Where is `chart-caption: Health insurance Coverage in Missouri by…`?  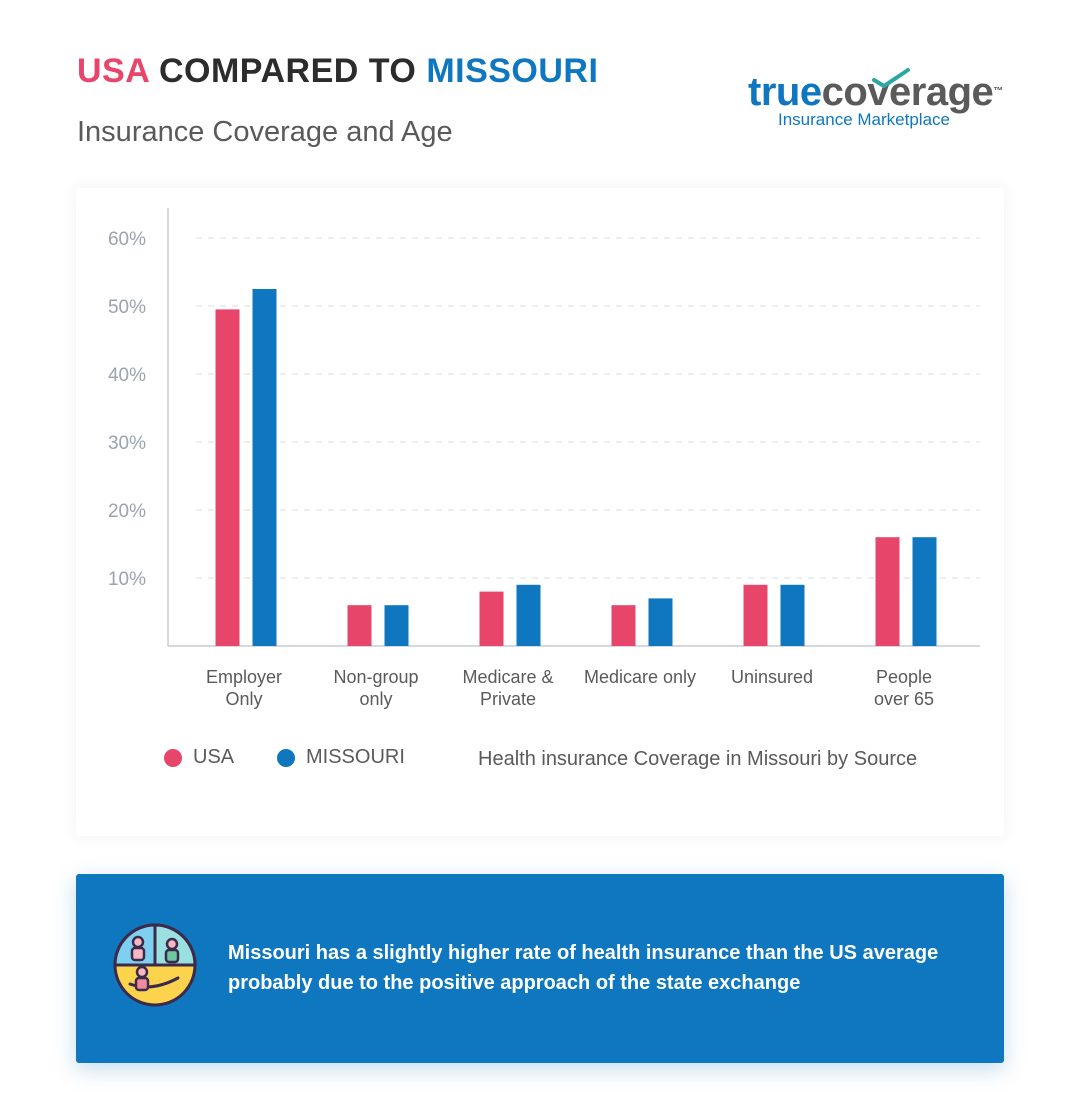
chart-caption: Health insurance Coverage in Missouri by… is located at coordinates (698, 759).